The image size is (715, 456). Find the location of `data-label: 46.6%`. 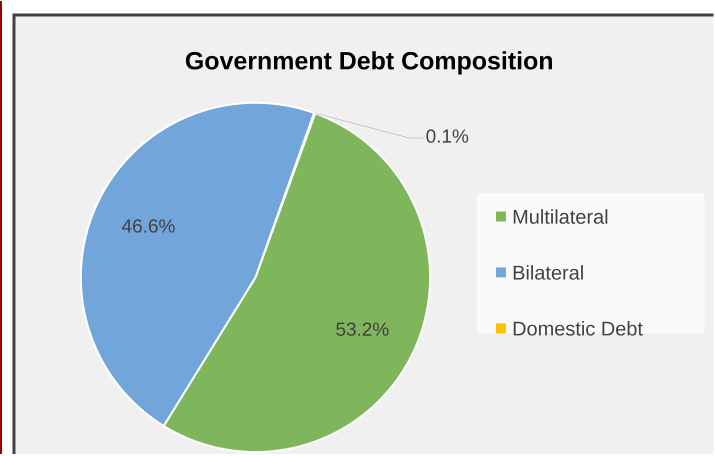

data-label: 46.6% is located at coordinates (148, 226).